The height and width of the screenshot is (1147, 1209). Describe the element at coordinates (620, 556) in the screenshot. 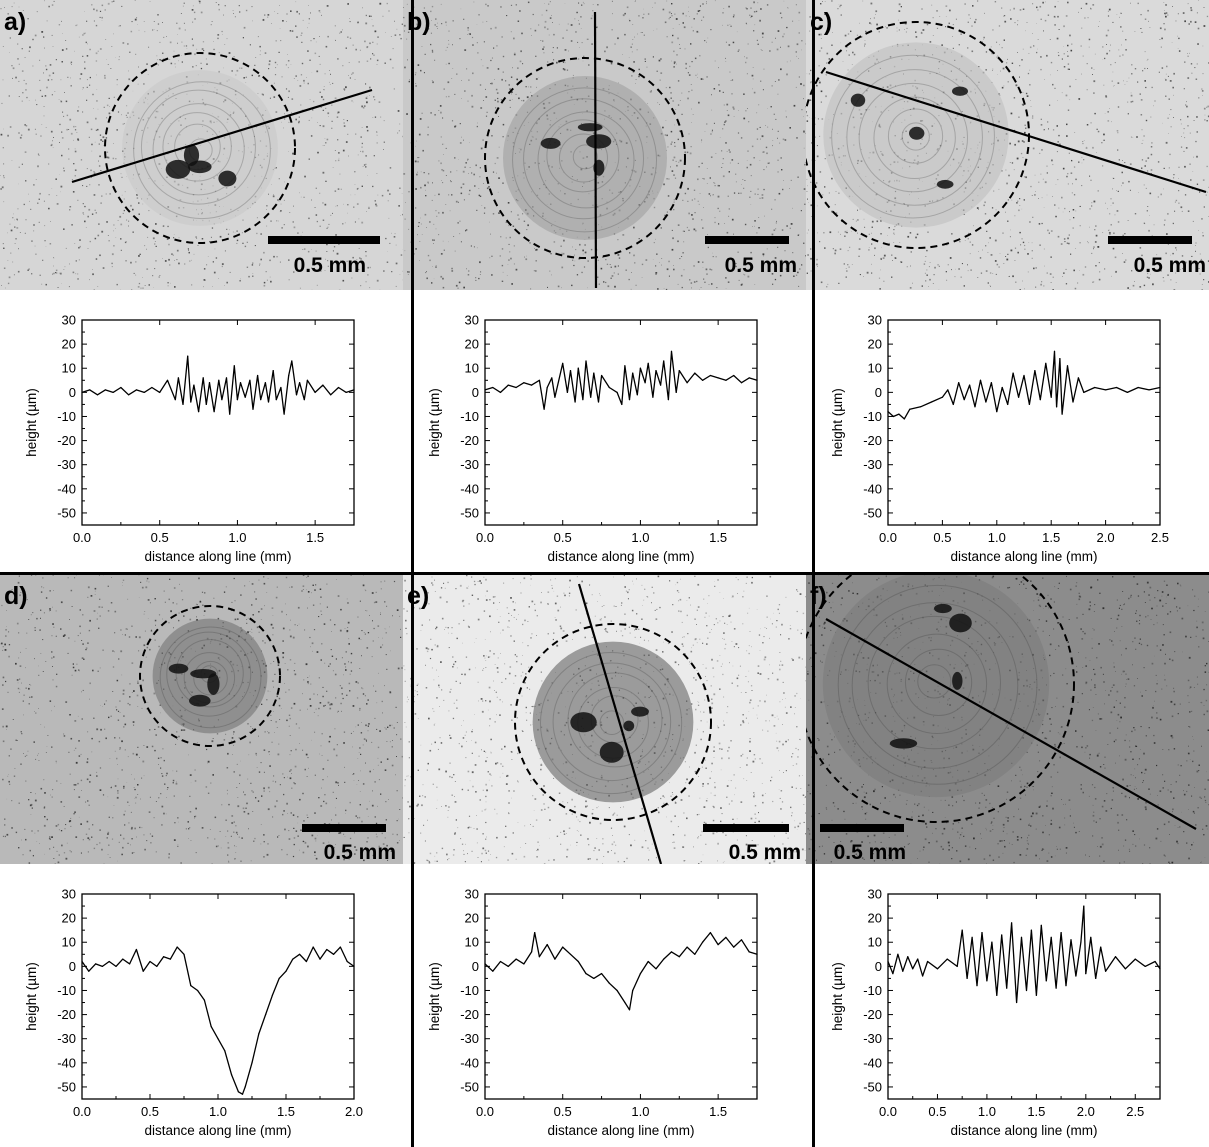

I see `x-axis-label: distance along line (mm)` at that location.